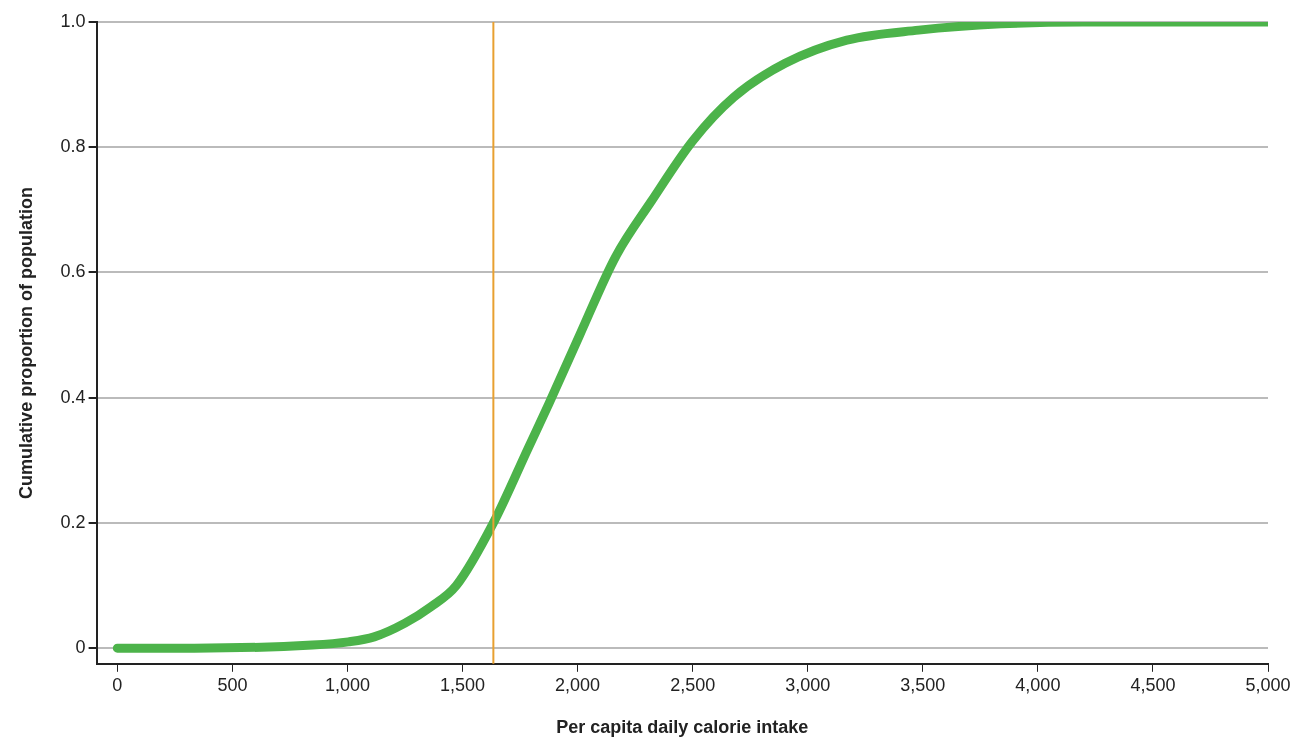 The height and width of the screenshot is (753, 1307). What do you see at coordinates (25, 342) in the screenshot?
I see `y-axis-title: Cumulative proportion of population` at bounding box center [25, 342].